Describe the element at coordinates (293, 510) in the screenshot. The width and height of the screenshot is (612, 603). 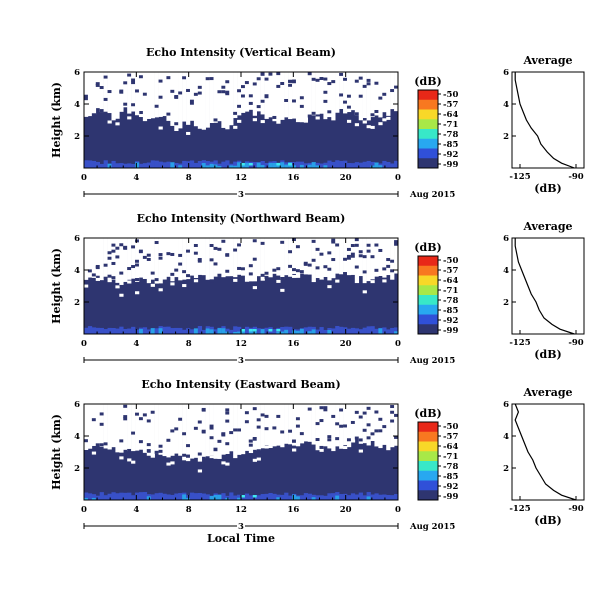
I see `x-tick-label: 16` at that location.